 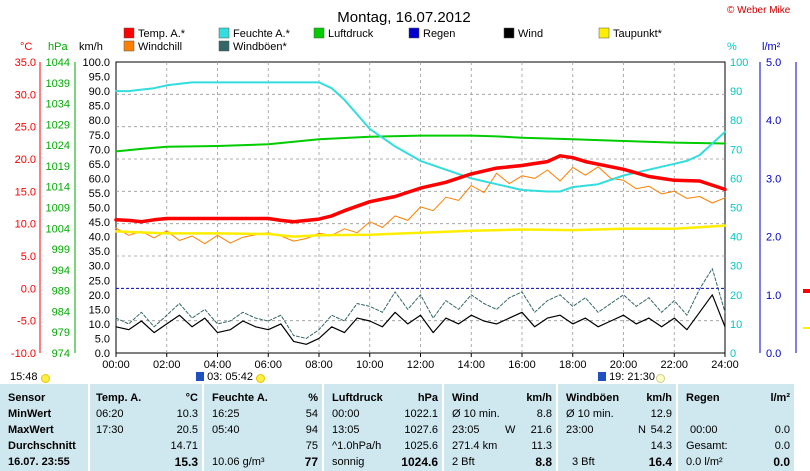 I want to click on legend-label: Feuchte A.*, so click(x=262, y=34).